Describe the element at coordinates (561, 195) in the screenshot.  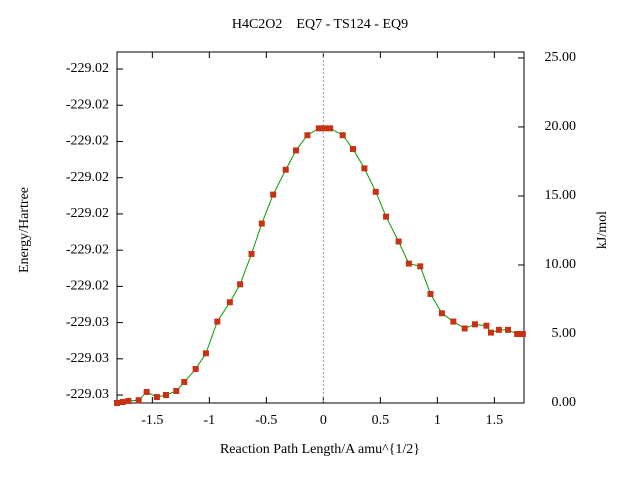
I see `y2-tick-label: 15.00` at that location.